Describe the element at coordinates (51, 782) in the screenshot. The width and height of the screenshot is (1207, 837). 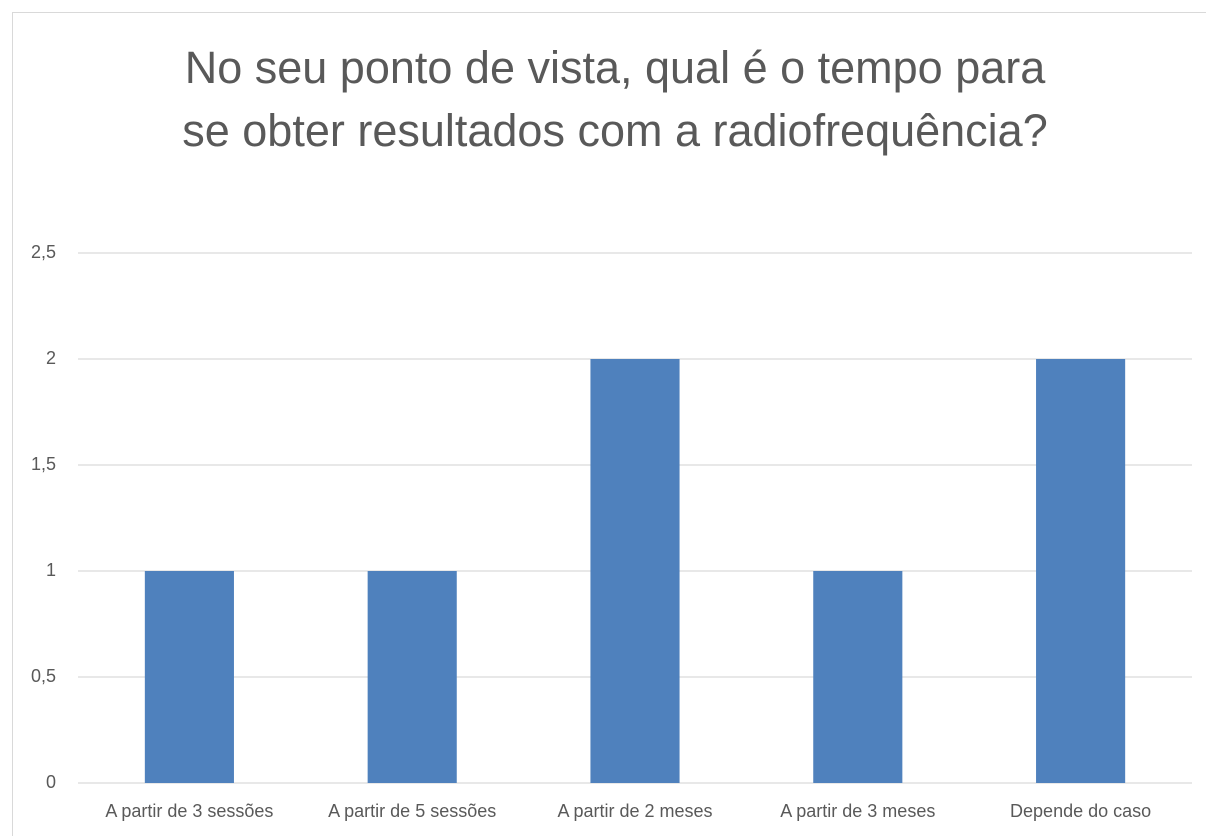
I see `y-tick-label: 0` at that location.